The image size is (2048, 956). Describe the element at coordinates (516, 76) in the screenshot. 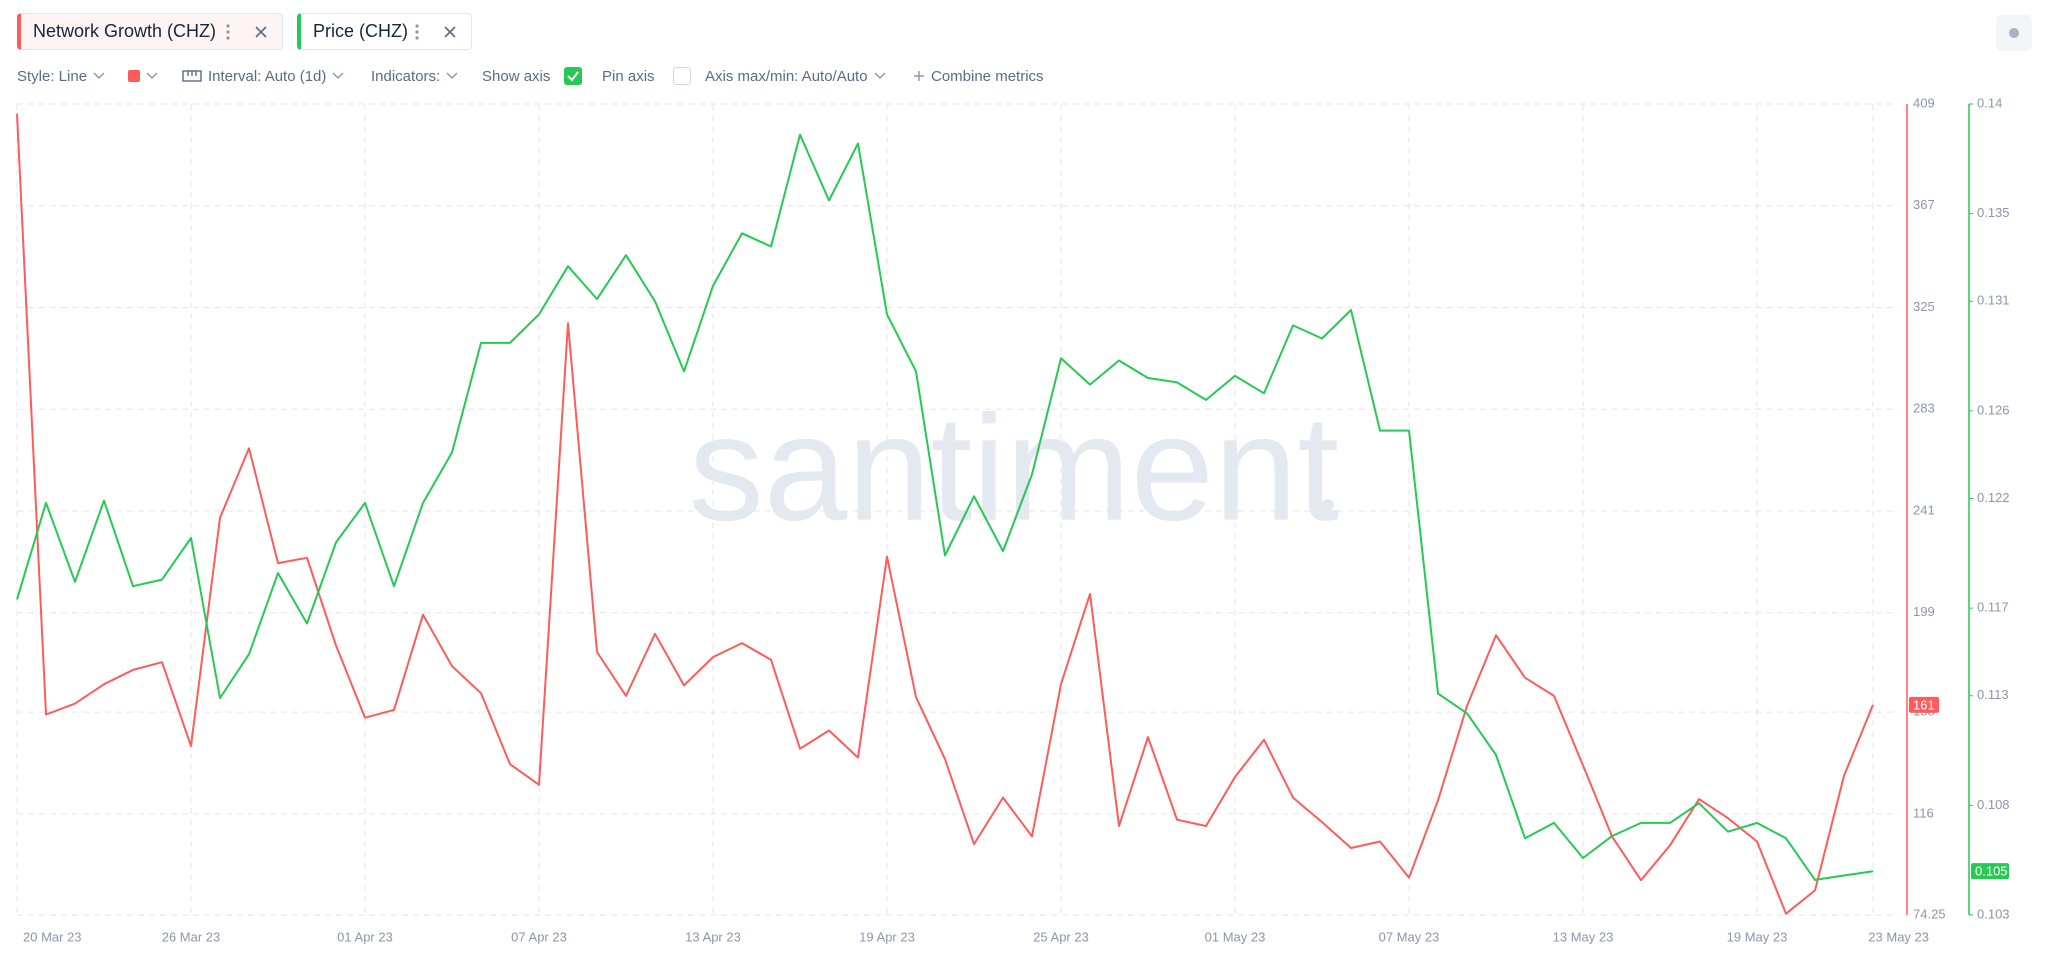

I see `label: Show axis` at that location.